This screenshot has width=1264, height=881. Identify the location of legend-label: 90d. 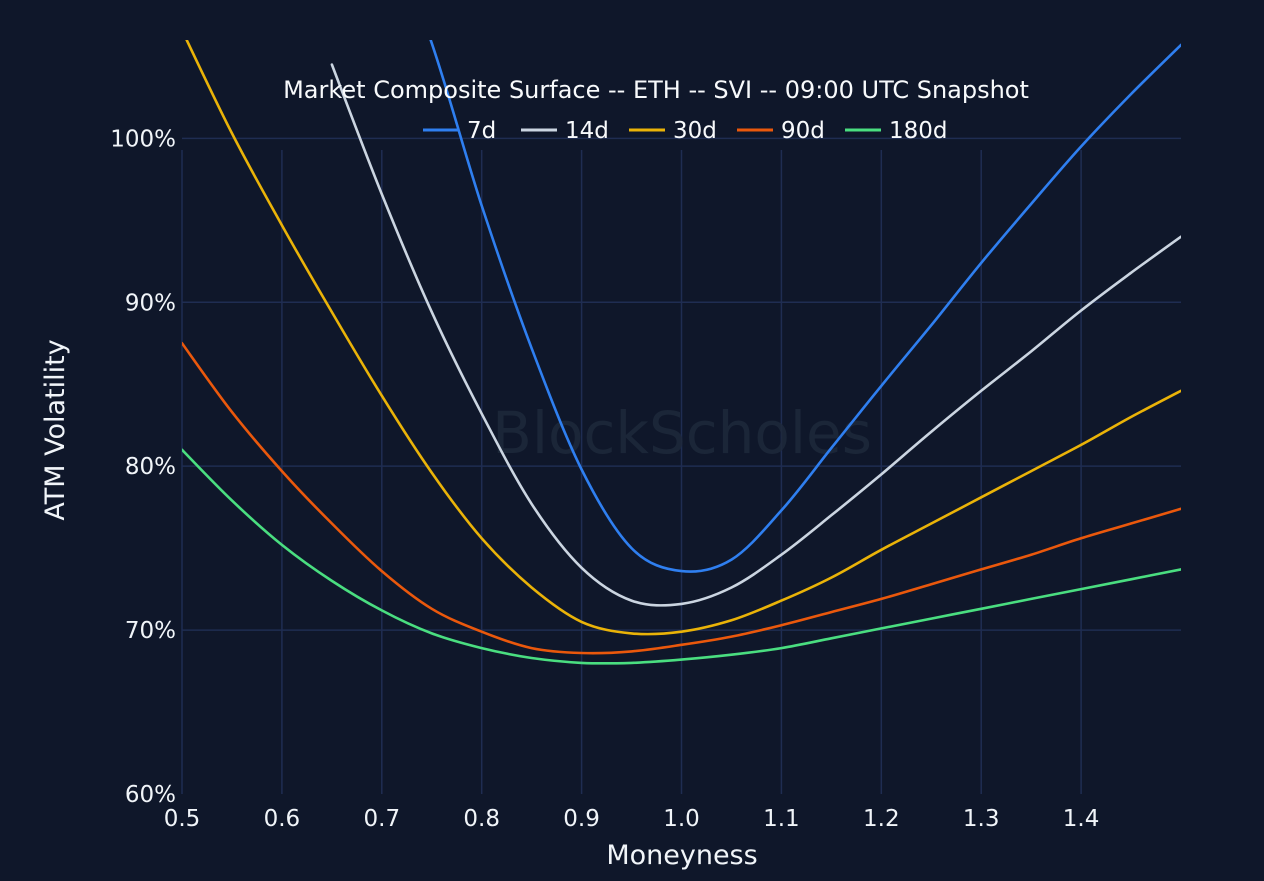
(803, 131).